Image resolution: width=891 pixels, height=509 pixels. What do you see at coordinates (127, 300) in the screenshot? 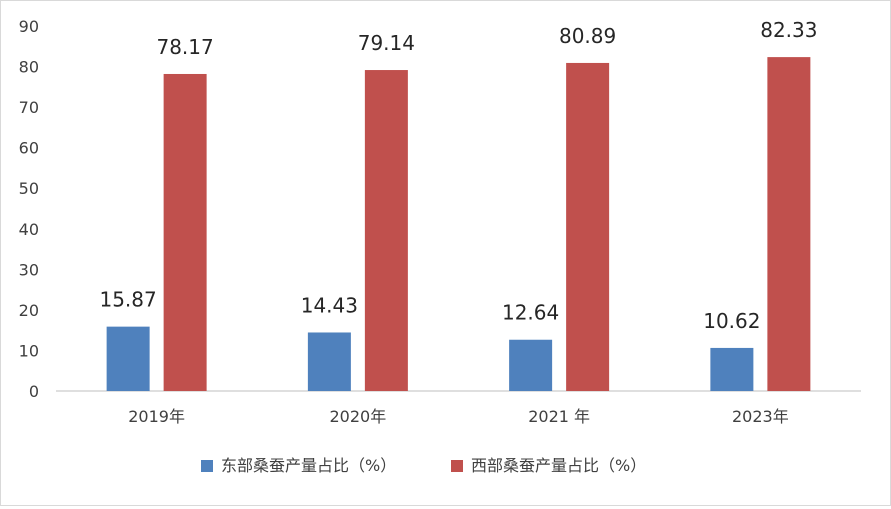
I see `data-label: 15.87` at bounding box center [127, 300].